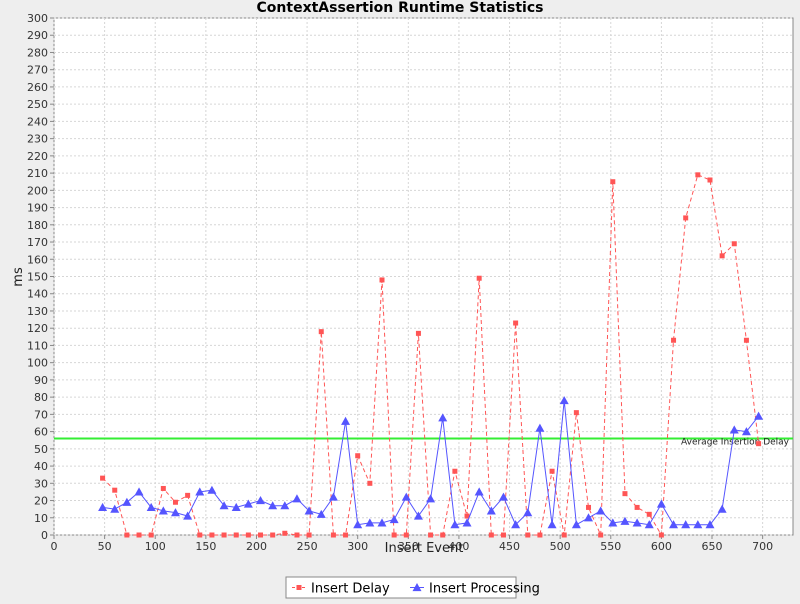  What do you see at coordinates (37, 294) in the screenshot?
I see `y-tick-label: 140` at bounding box center [37, 294].